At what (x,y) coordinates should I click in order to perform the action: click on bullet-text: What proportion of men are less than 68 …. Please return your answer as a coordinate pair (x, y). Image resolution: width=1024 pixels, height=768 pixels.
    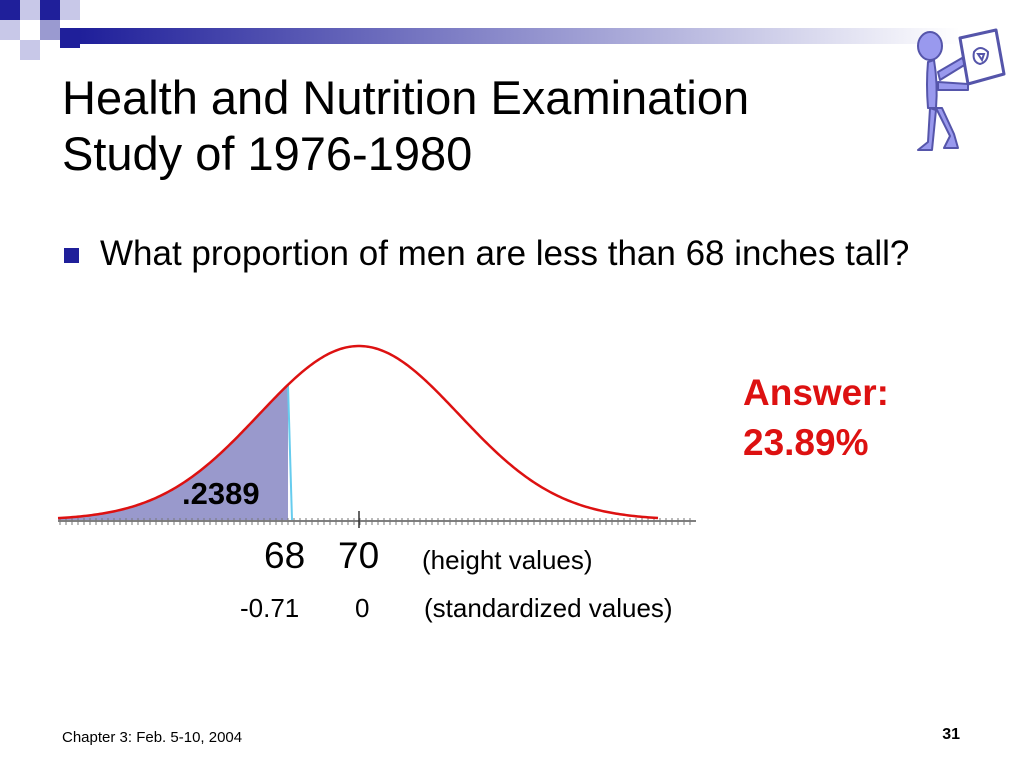
    Looking at the image, I should click on (505, 253).